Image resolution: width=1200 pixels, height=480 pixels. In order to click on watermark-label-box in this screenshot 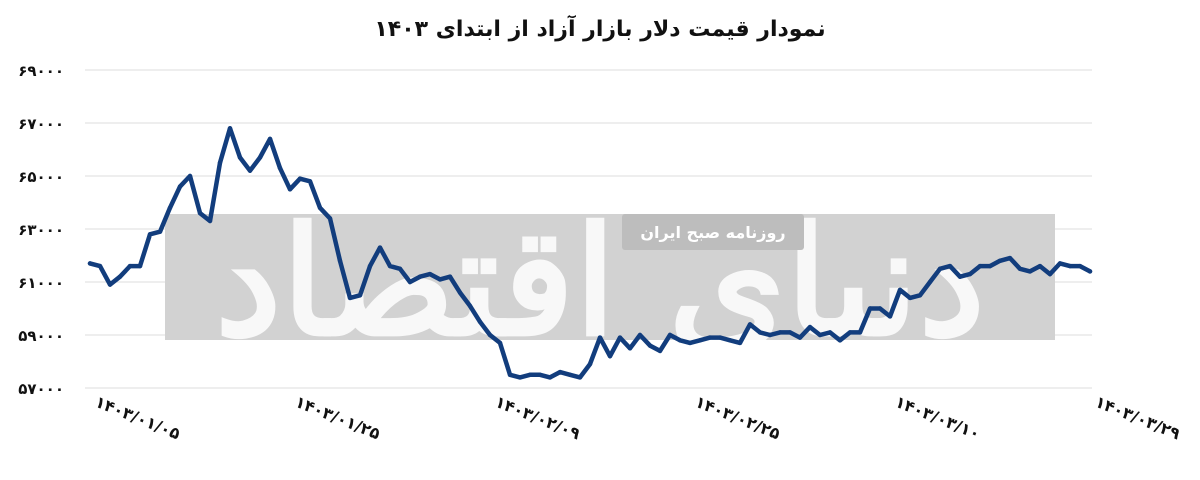, I will do `click(713, 232)`.